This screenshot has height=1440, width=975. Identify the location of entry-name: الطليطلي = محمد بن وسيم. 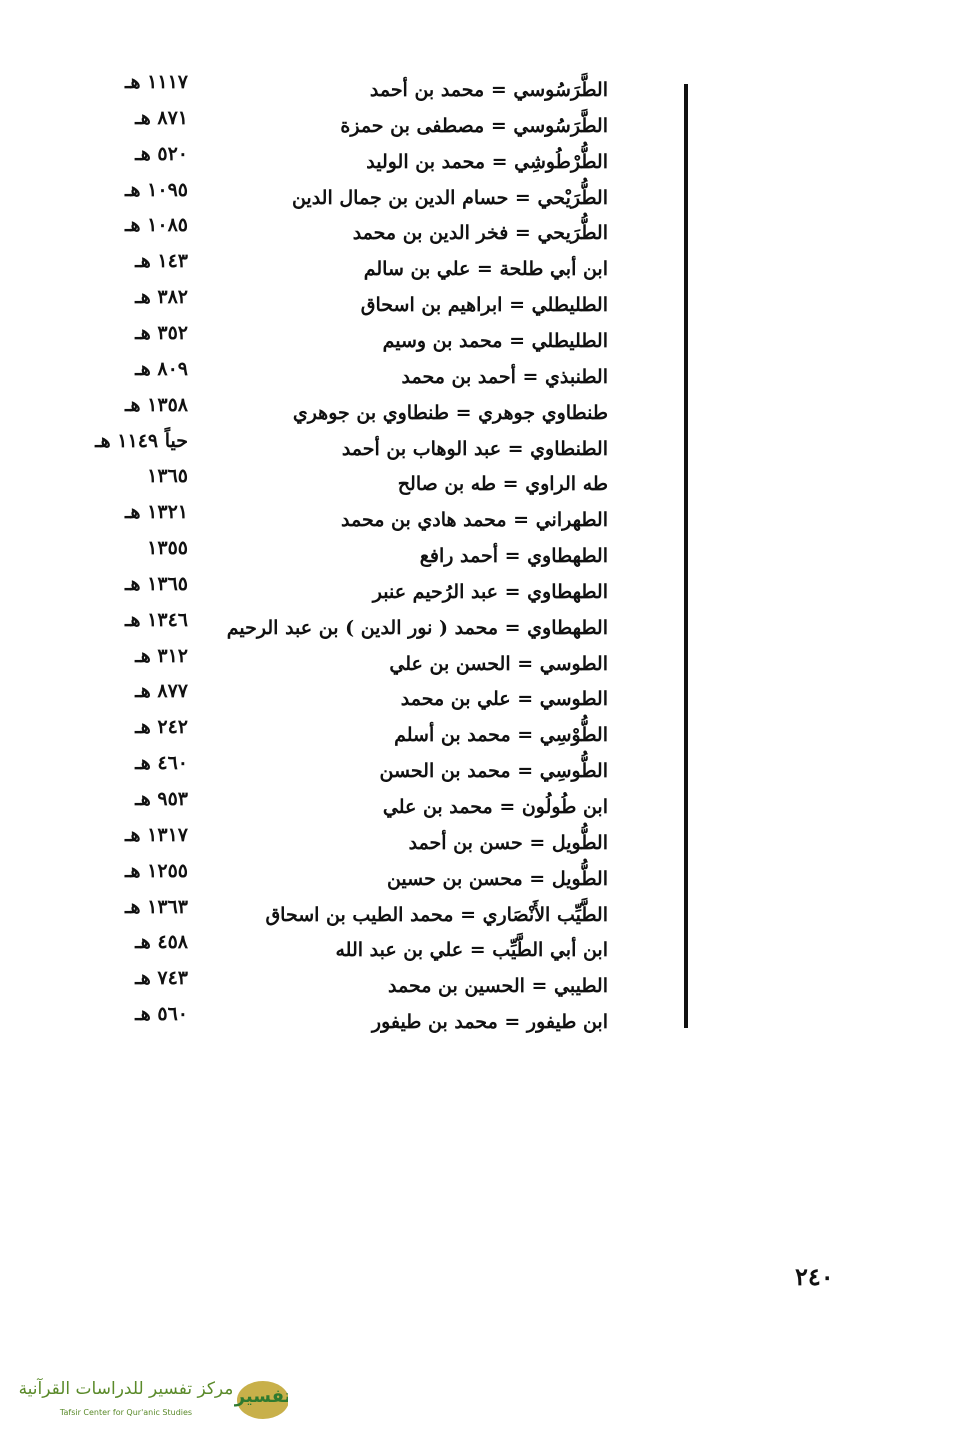
(495, 340).